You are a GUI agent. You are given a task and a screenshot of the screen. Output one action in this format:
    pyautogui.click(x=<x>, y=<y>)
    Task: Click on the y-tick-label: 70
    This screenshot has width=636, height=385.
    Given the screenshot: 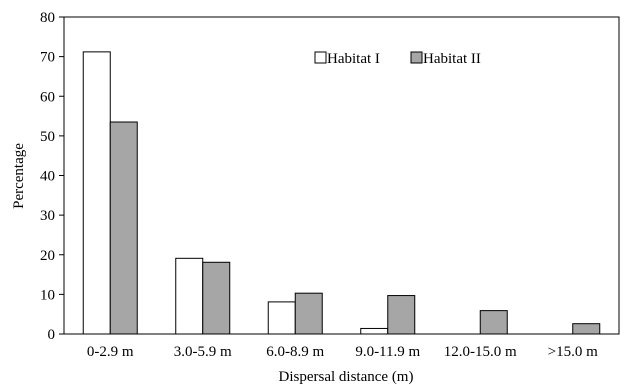 What is the action you would take?
    pyautogui.click(x=47, y=58)
    